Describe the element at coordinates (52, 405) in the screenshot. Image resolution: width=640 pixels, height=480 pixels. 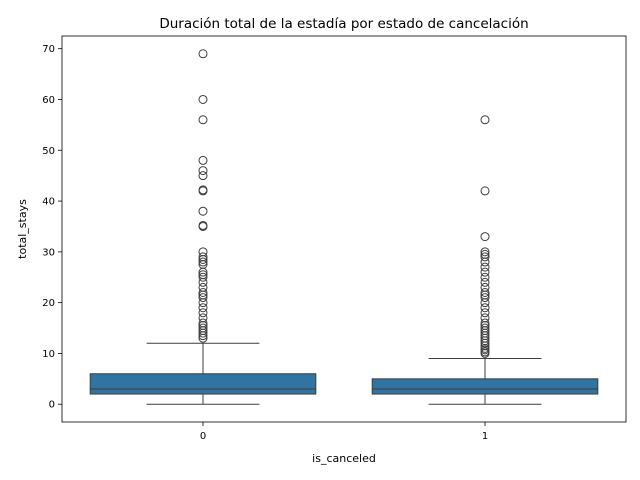
I see `y-tick-label: 0` at that location.